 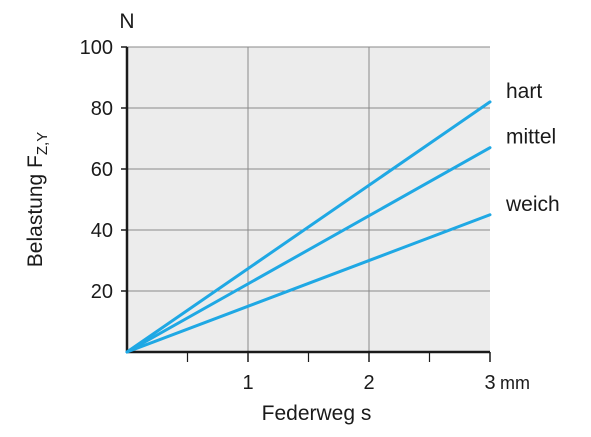 I want to click on y-axis-title-main: Belastung F, so click(x=35, y=211).